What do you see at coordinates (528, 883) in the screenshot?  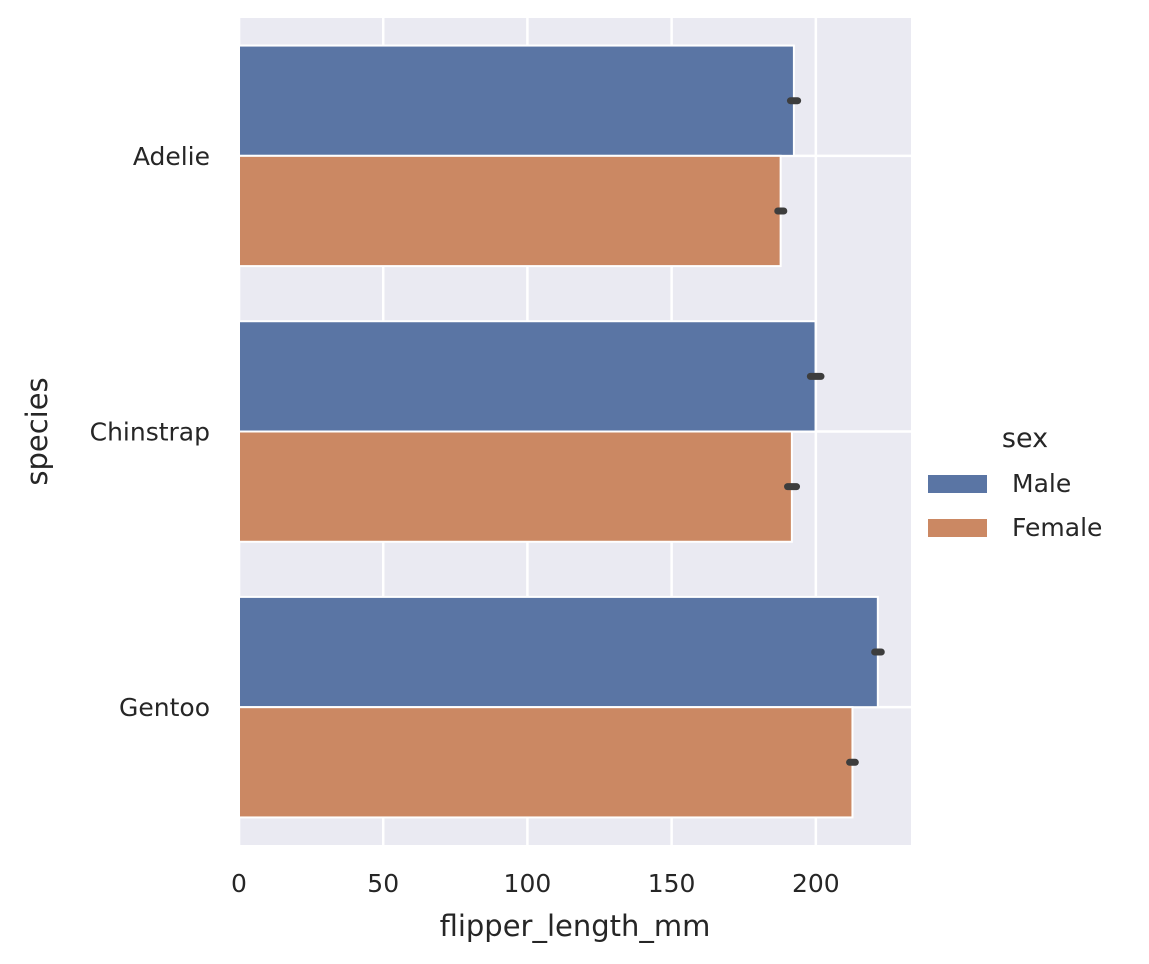 I see `x-tick-label: 100` at bounding box center [528, 883].